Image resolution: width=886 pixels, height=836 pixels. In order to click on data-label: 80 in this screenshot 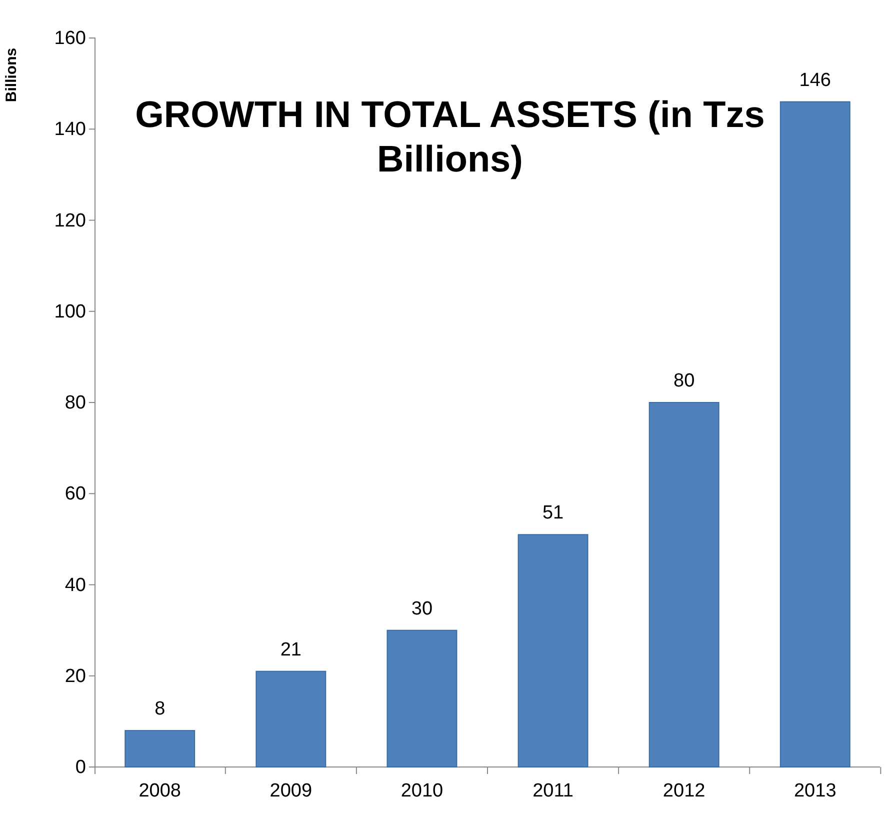, I will do `click(684, 381)`.